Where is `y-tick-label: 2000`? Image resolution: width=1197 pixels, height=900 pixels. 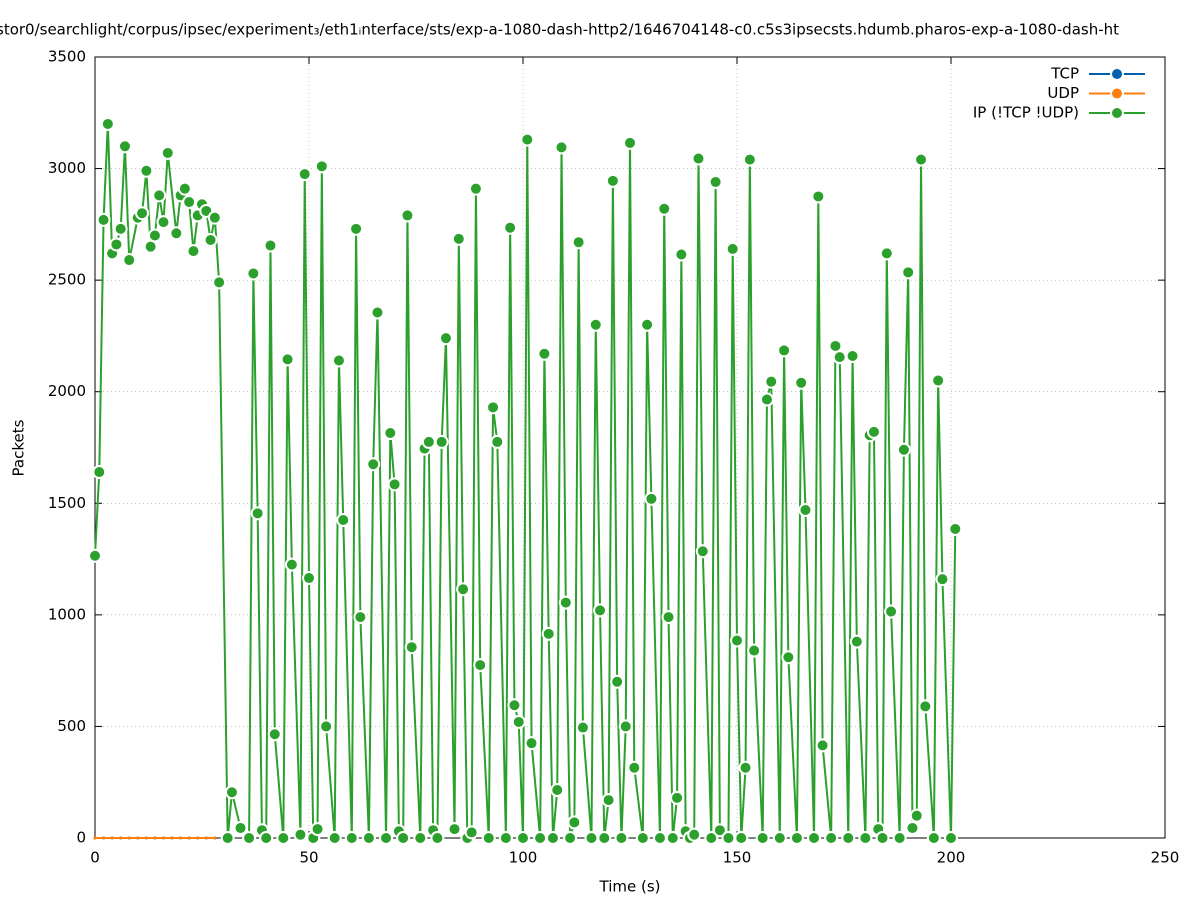
y-tick-label: 2000 is located at coordinates (67, 391).